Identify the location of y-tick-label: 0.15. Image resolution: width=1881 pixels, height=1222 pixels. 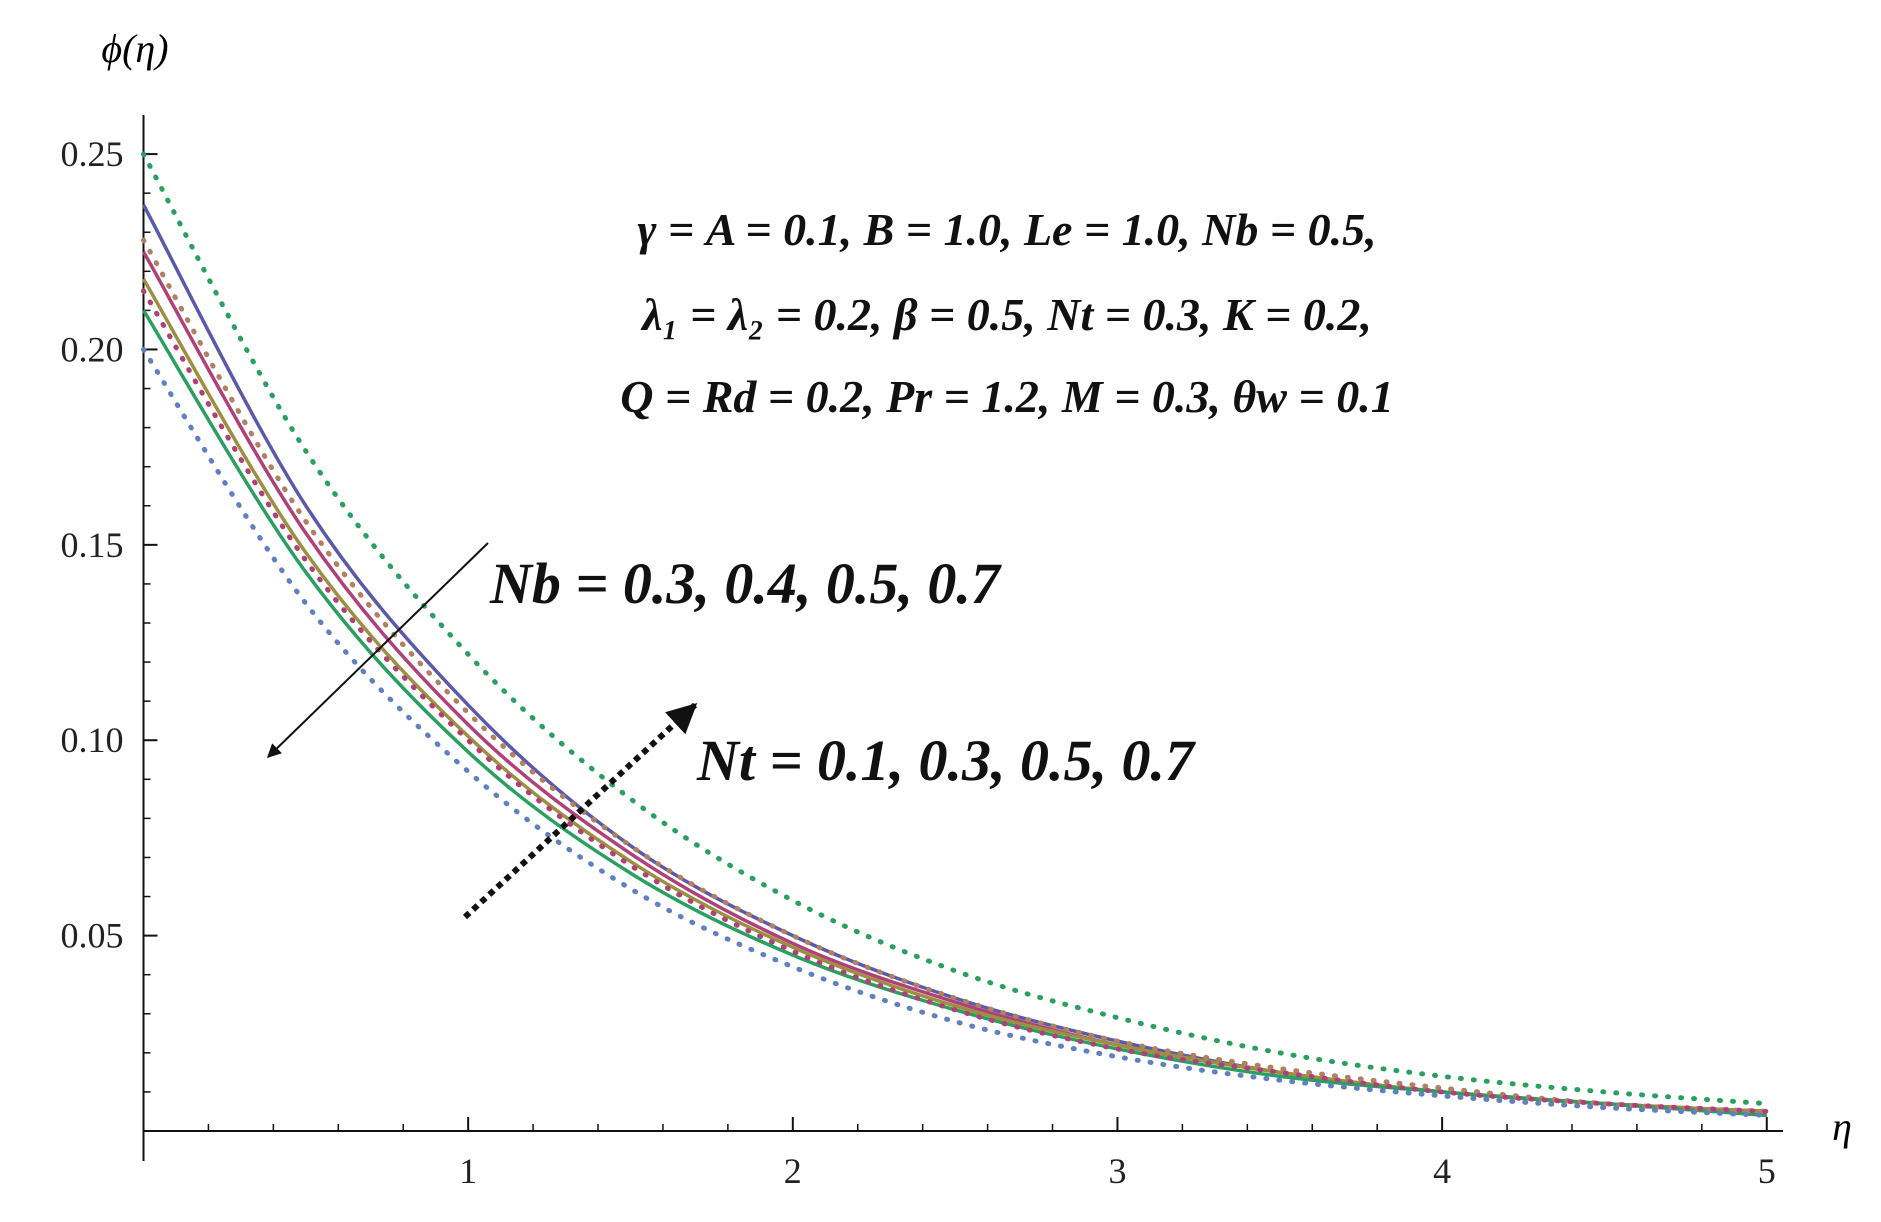
(92, 545).